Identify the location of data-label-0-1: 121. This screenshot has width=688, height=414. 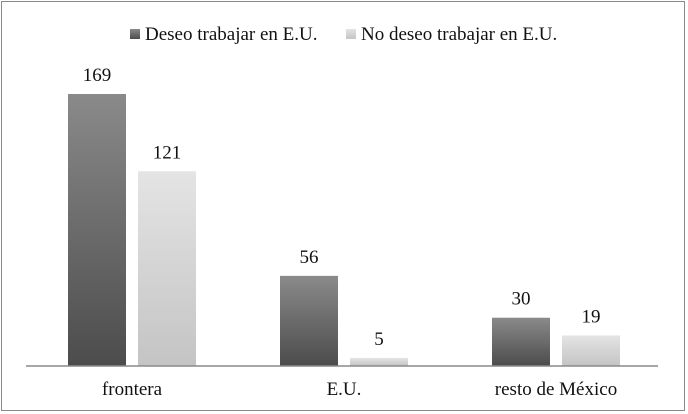
(167, 152).